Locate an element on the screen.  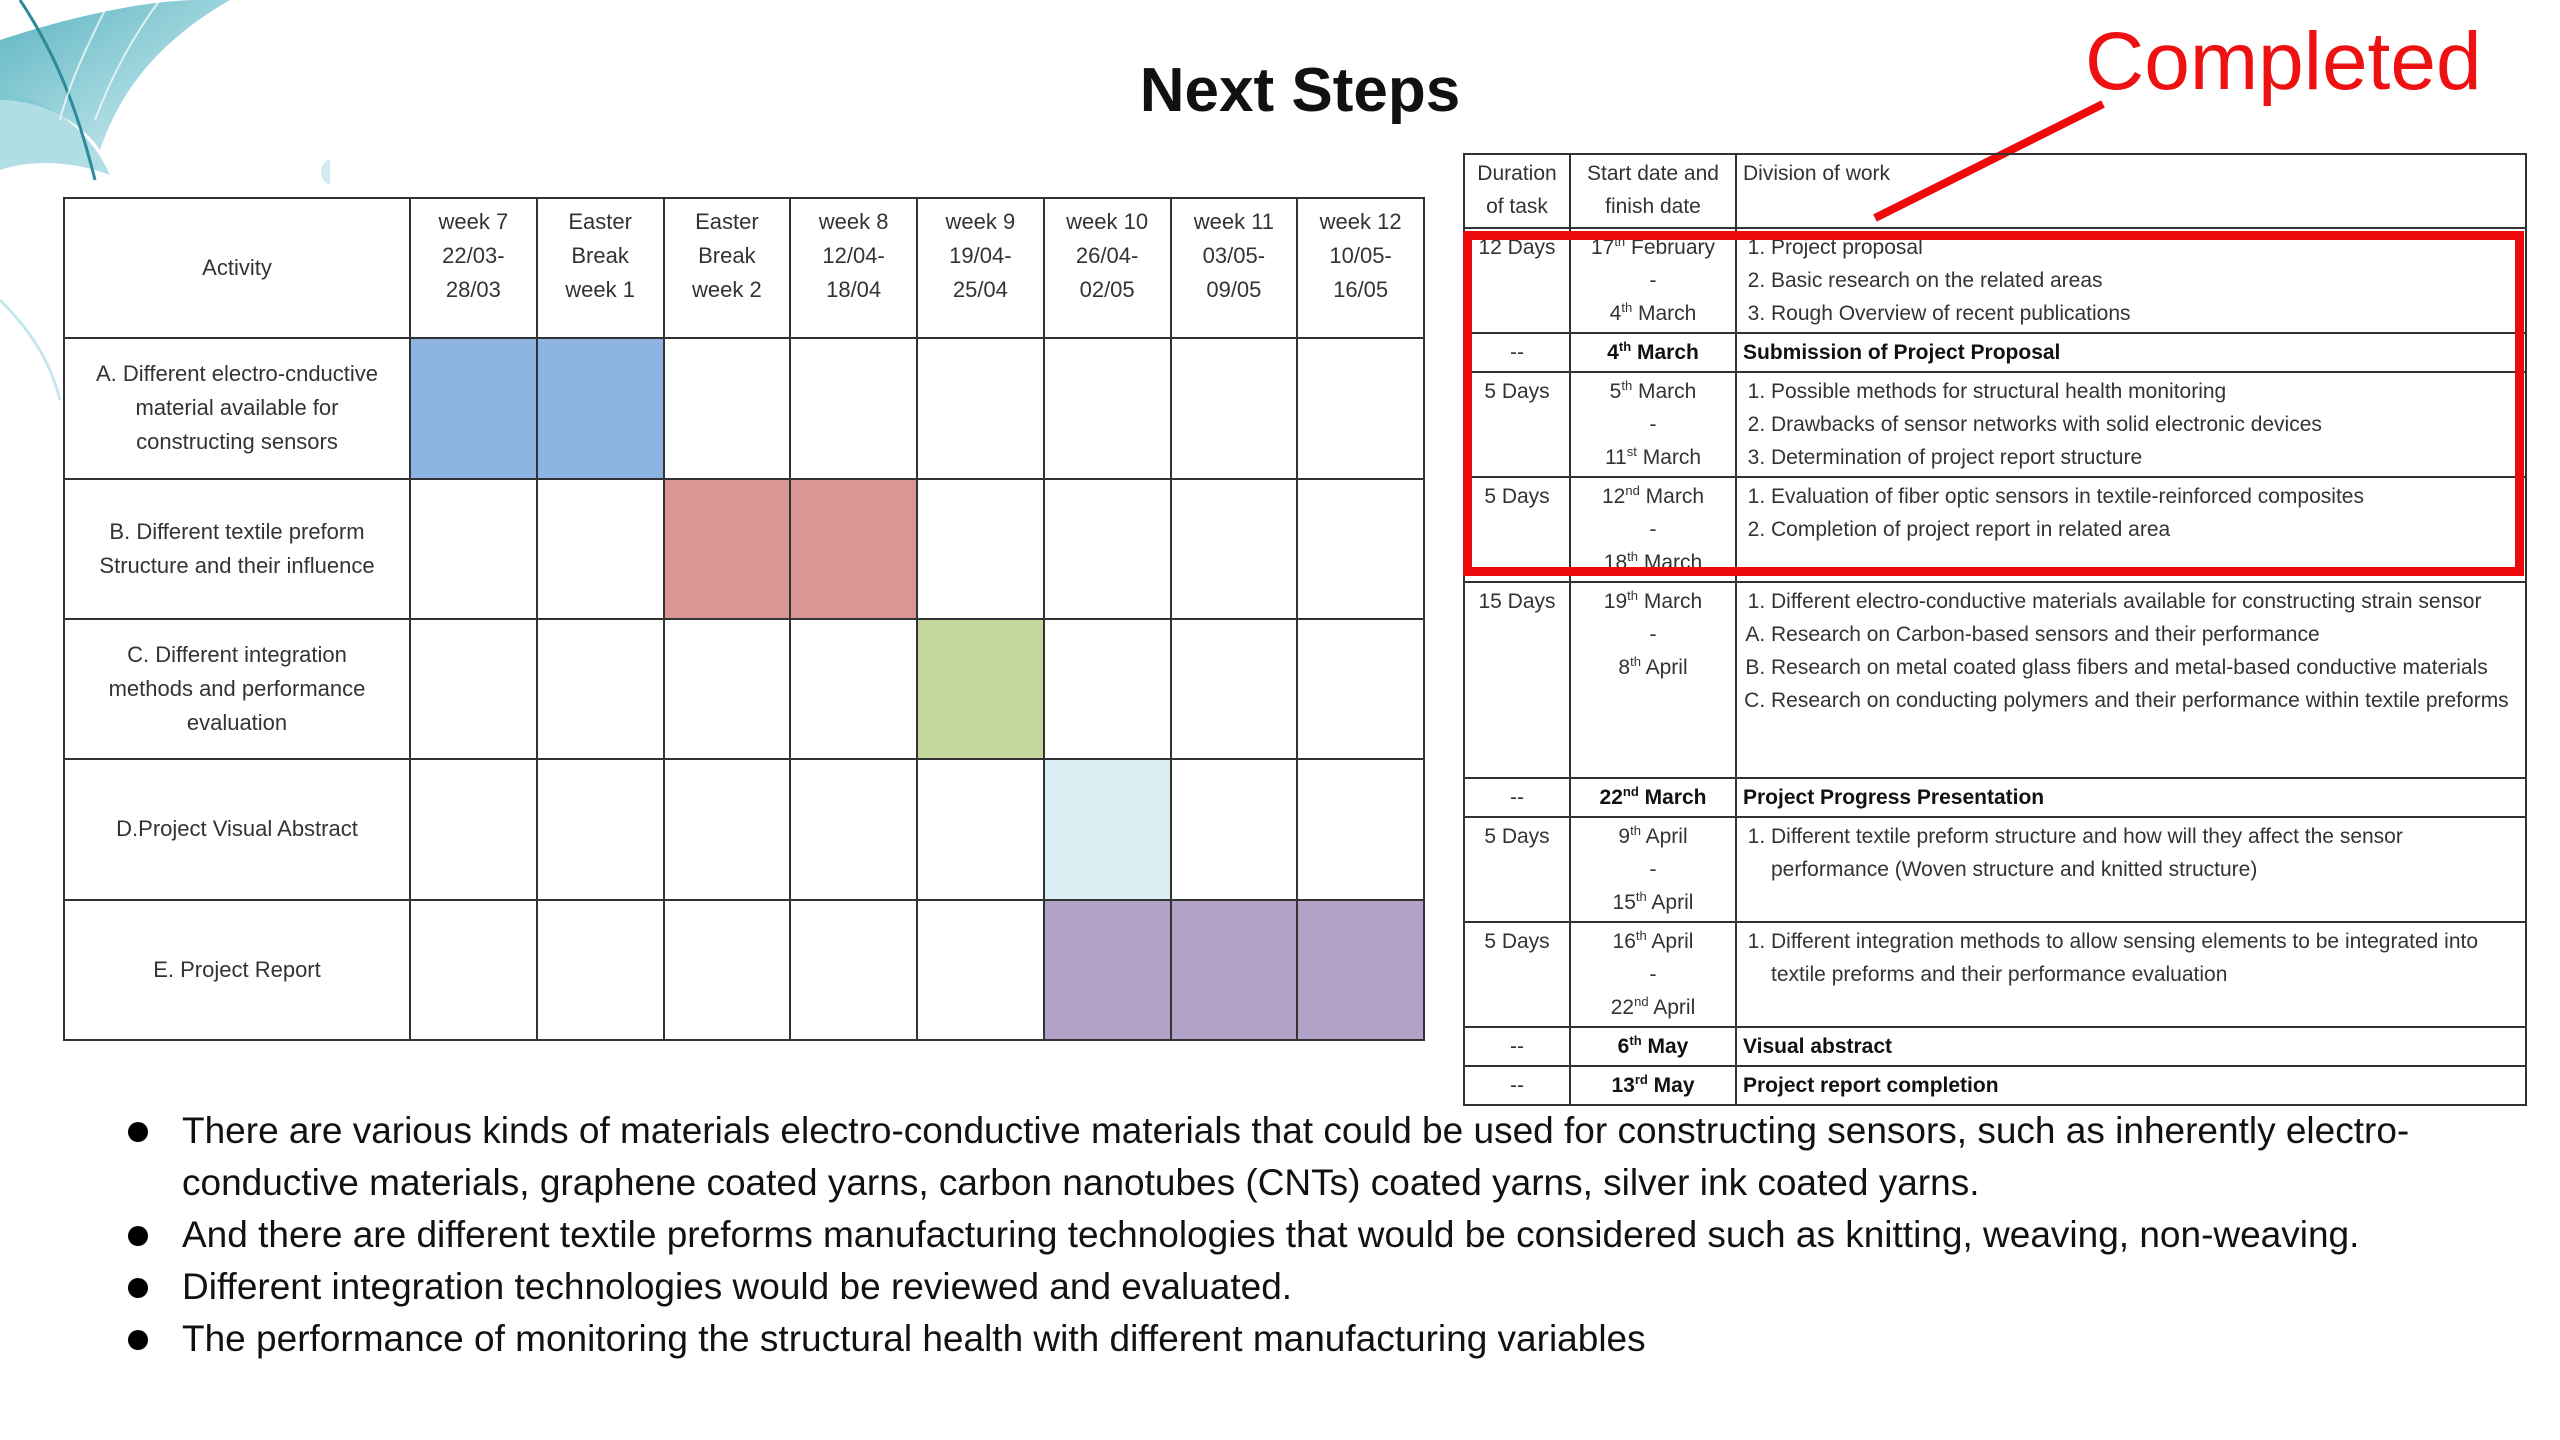
milestone-cell: Project report completion is located at coordinates (2131, 1085).